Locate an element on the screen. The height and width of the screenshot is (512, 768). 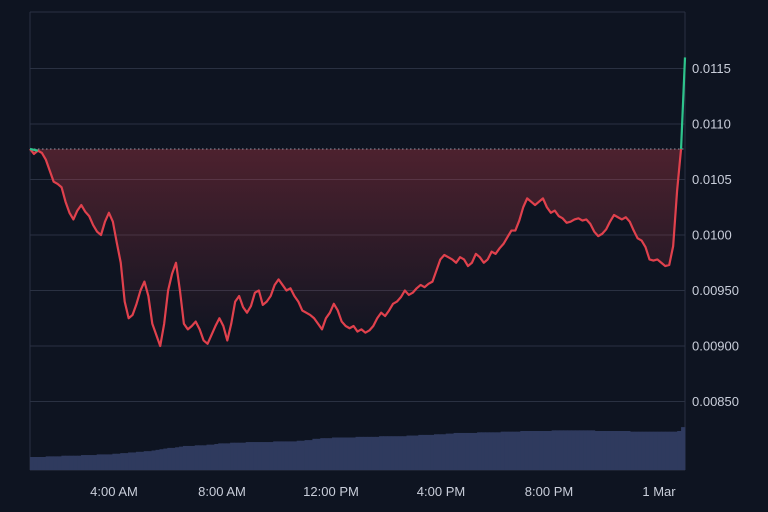
y-tick-label: 0.00950 is located at coordinates (715, 290).